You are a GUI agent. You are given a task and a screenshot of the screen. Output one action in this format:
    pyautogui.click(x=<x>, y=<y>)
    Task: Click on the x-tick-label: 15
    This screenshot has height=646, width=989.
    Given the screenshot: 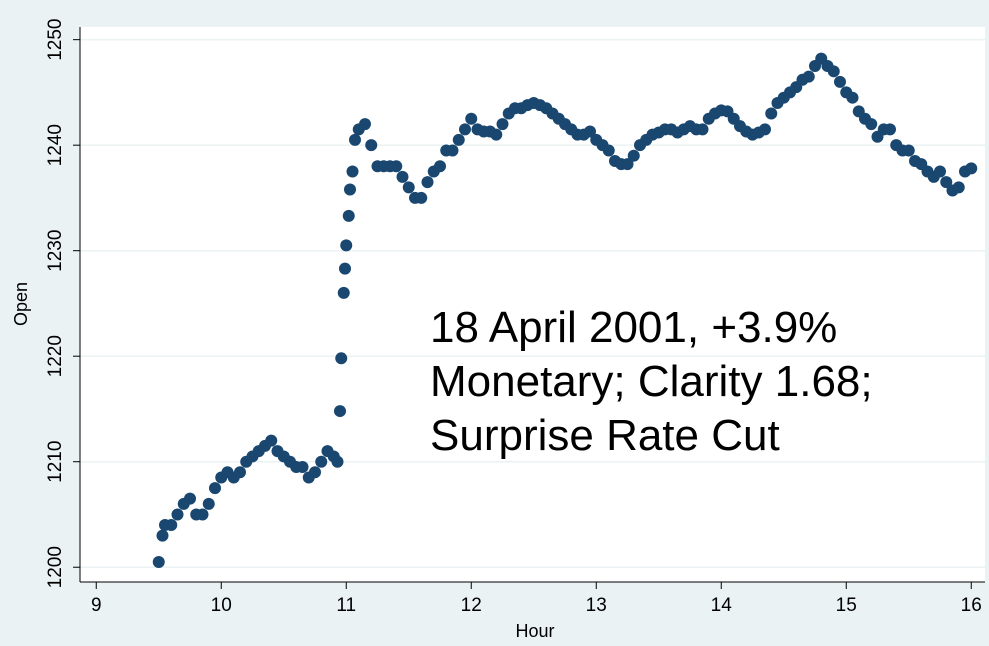 What is the action you would take?
    pyautogui.click(x=846, y=605)
    